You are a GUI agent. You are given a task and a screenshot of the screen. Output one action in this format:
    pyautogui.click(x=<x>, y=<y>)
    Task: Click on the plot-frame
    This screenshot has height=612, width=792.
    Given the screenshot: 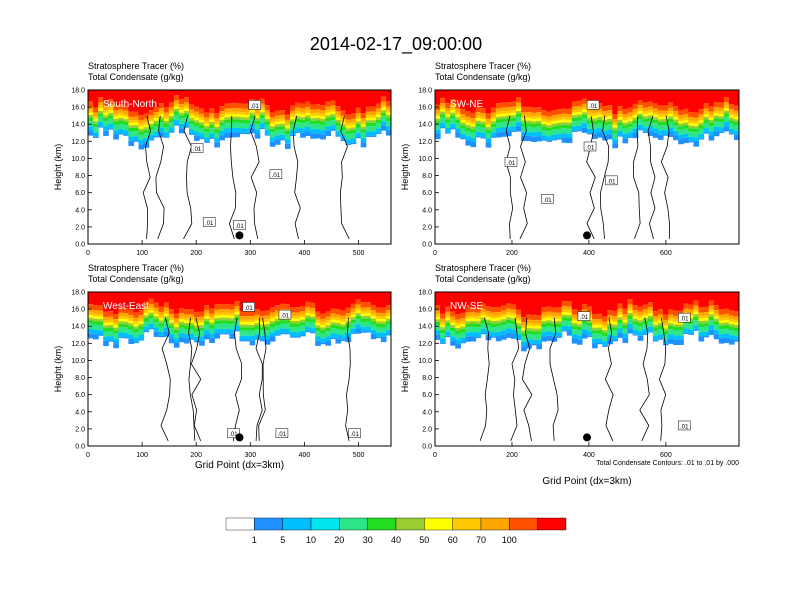 What is the action you would take?
    pyautogui.click(x=587, y=167)
    